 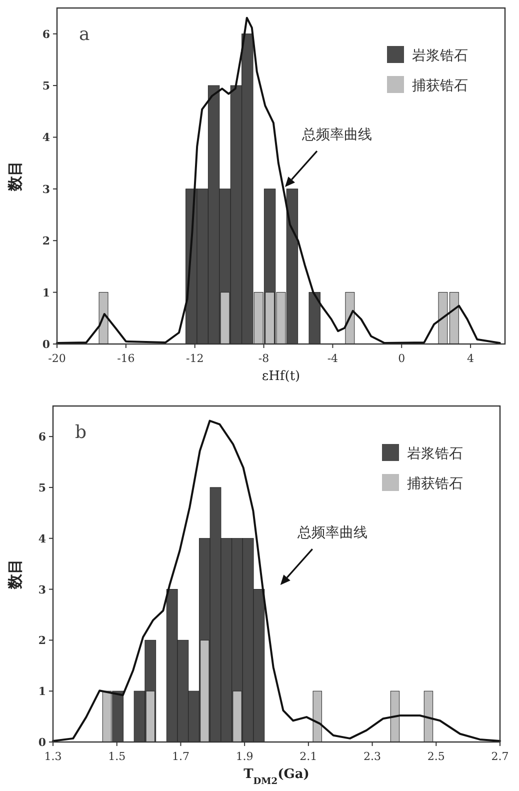 I want to click on x-tick-label: 0, so click(x=402, y=358).